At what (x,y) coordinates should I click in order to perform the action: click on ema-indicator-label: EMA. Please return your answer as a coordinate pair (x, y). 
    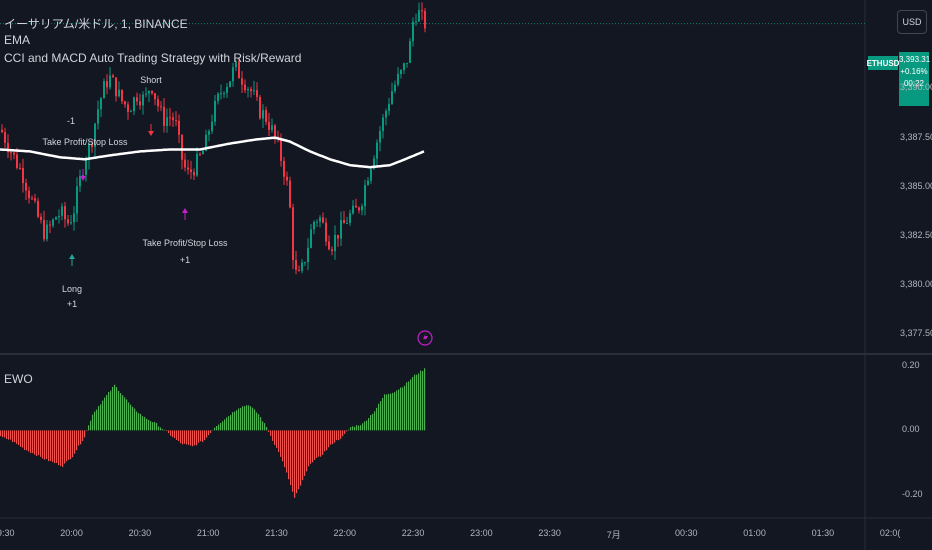
    Looking at the image, I should click on (17, 40).